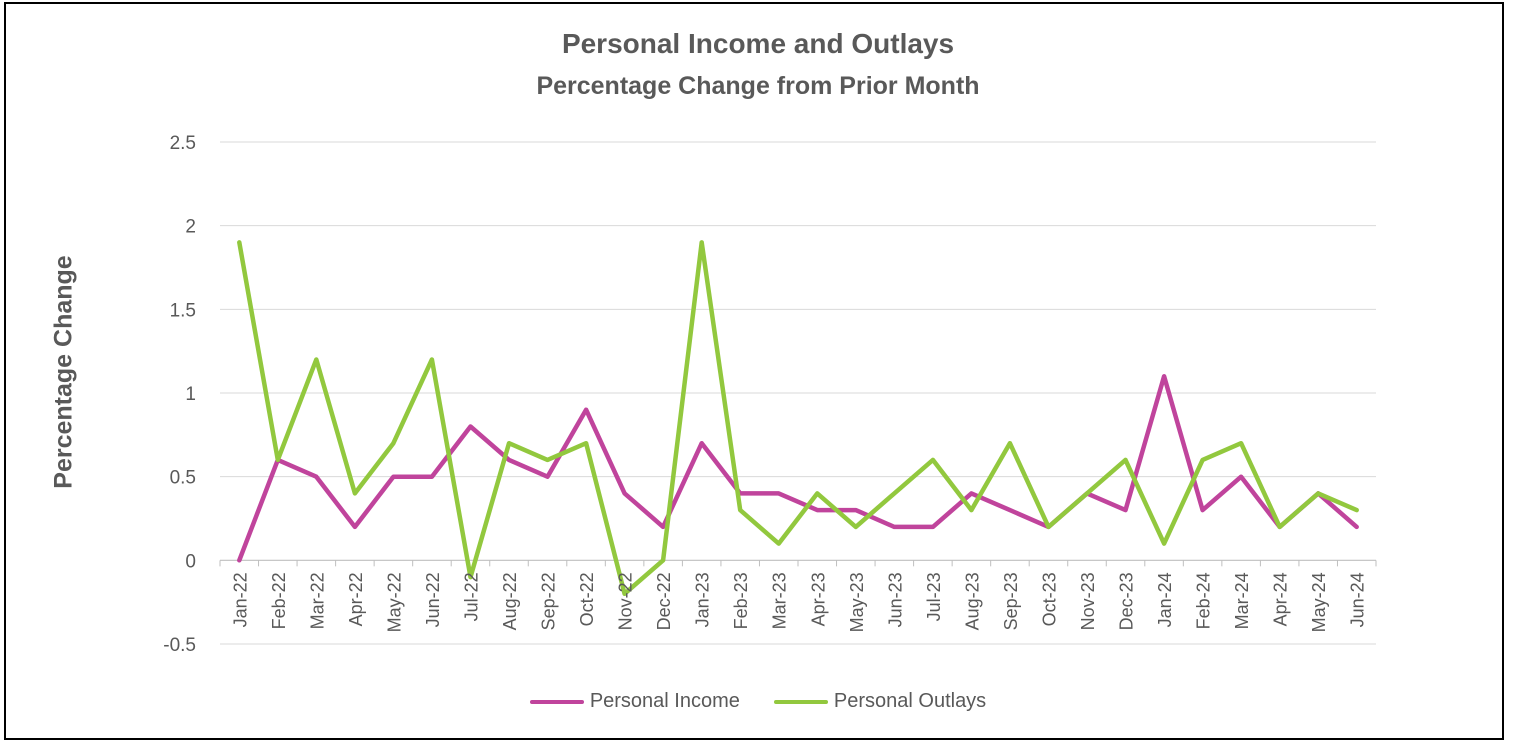 This screenshot has width=1516, height=752. What do you see at coordinates (183, 478) in the screenshot?
I see `y-tick-label: 0.5` at bounding box center [183, 478].